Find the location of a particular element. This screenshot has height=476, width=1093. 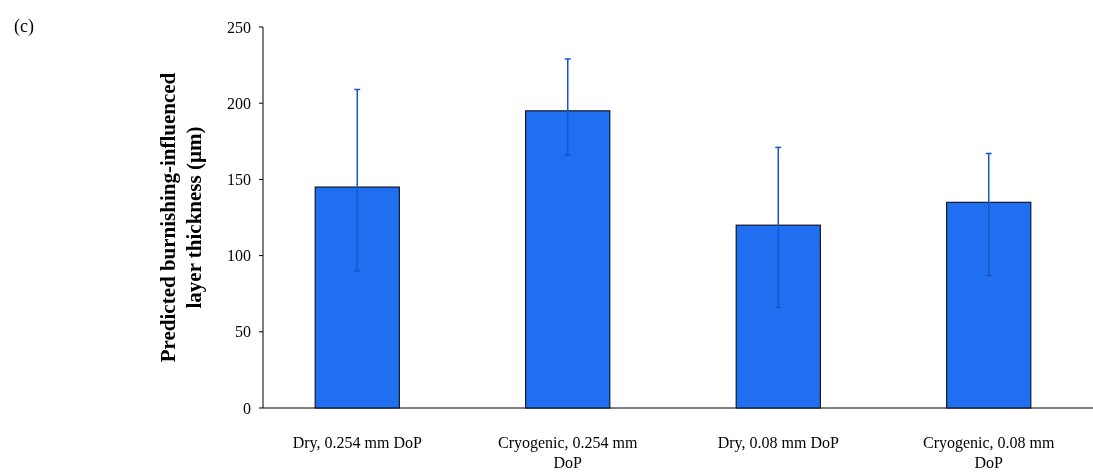

y-tick-label: 200 is located at coordinates (239, 103).